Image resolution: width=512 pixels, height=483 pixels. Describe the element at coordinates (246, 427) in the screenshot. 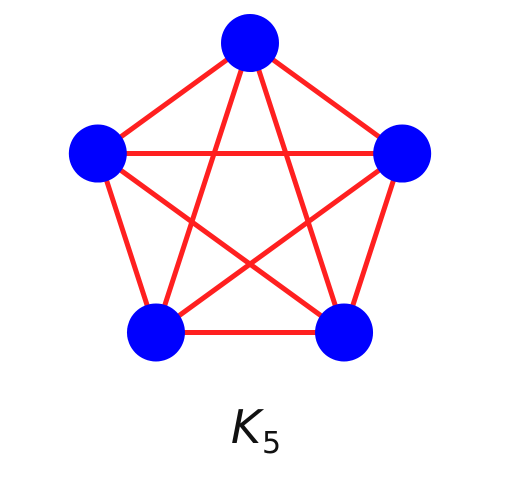

I see `caption-main-letter: K` at that location.